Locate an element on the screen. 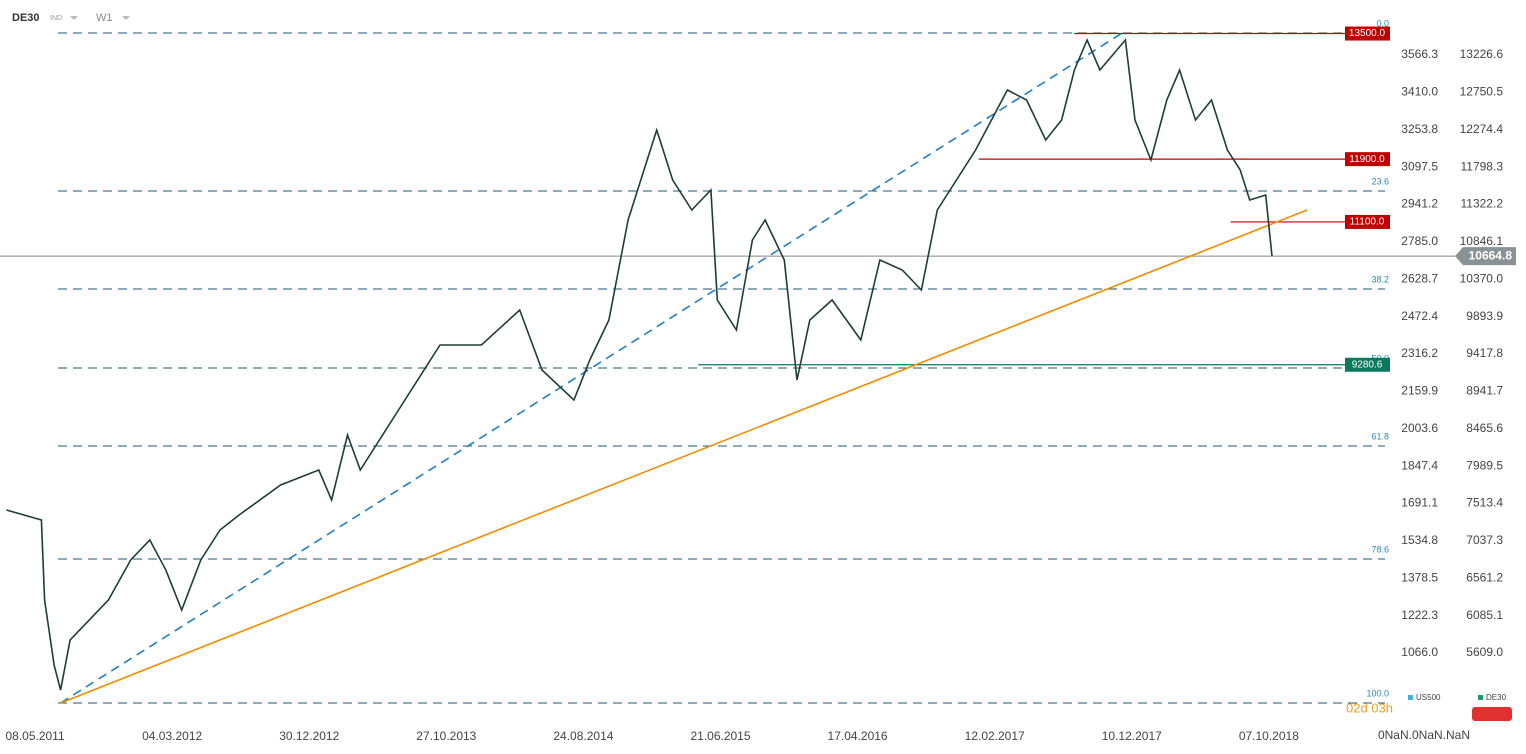 This screenshot has width=1526, height=754. x-tick-label: 07.10.2018 is located at coordinates (1269, 736).